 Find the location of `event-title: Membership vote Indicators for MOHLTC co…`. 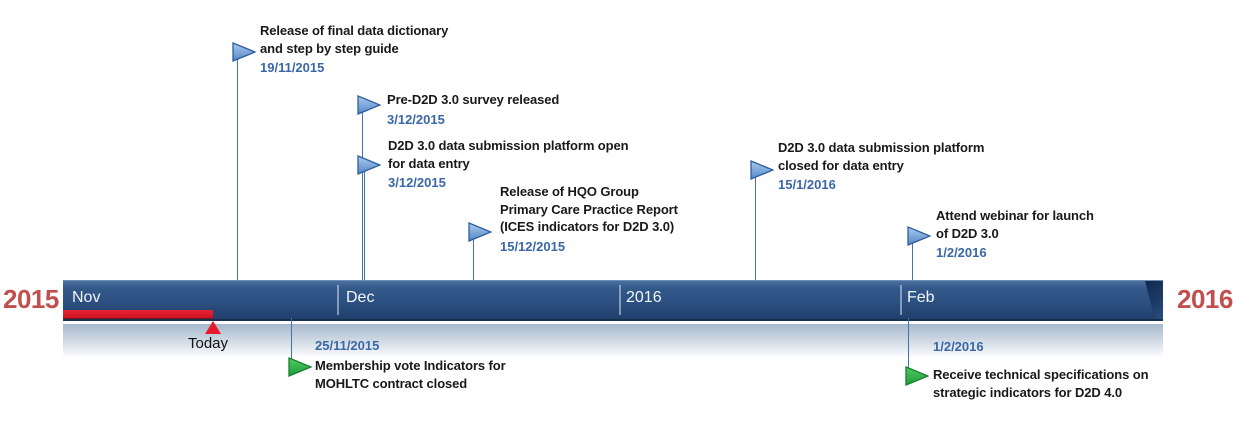

event-title: Membership vote Indicators for MOHLTC co… is located at coordinates (410, 374).